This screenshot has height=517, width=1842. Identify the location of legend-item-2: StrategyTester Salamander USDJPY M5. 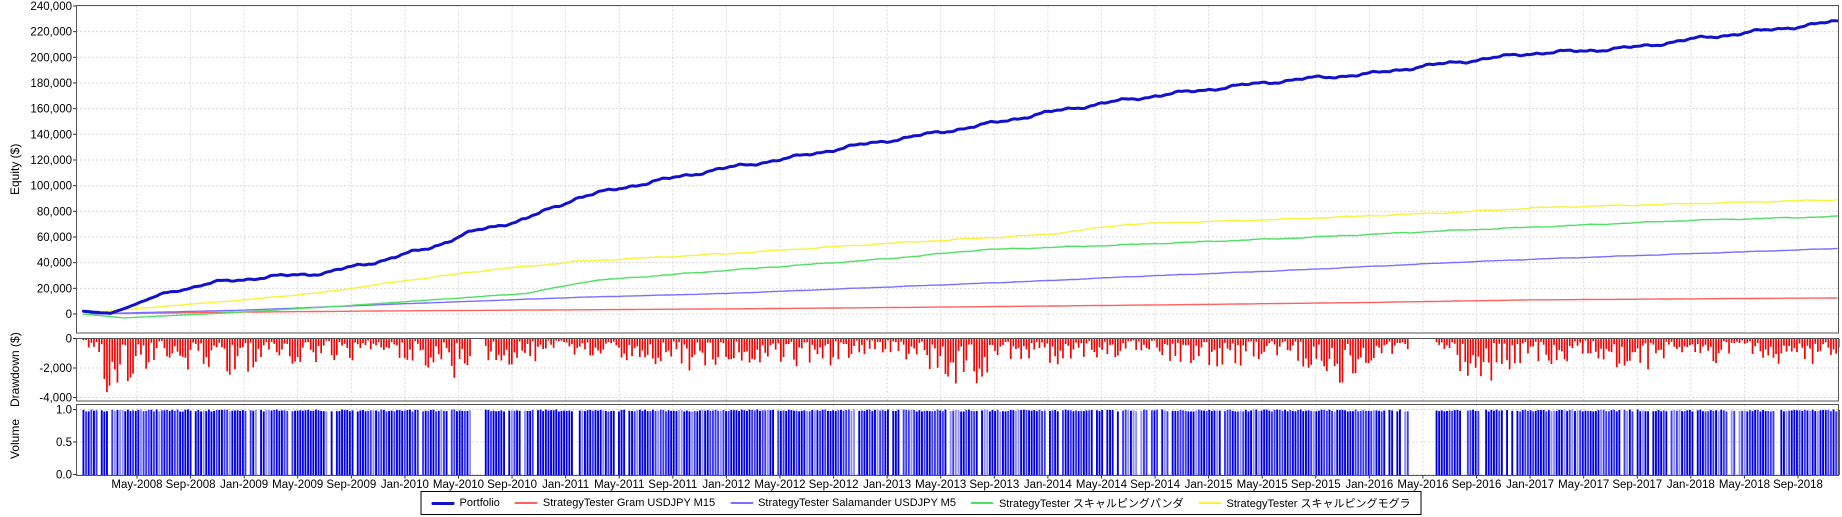
(843, 503).